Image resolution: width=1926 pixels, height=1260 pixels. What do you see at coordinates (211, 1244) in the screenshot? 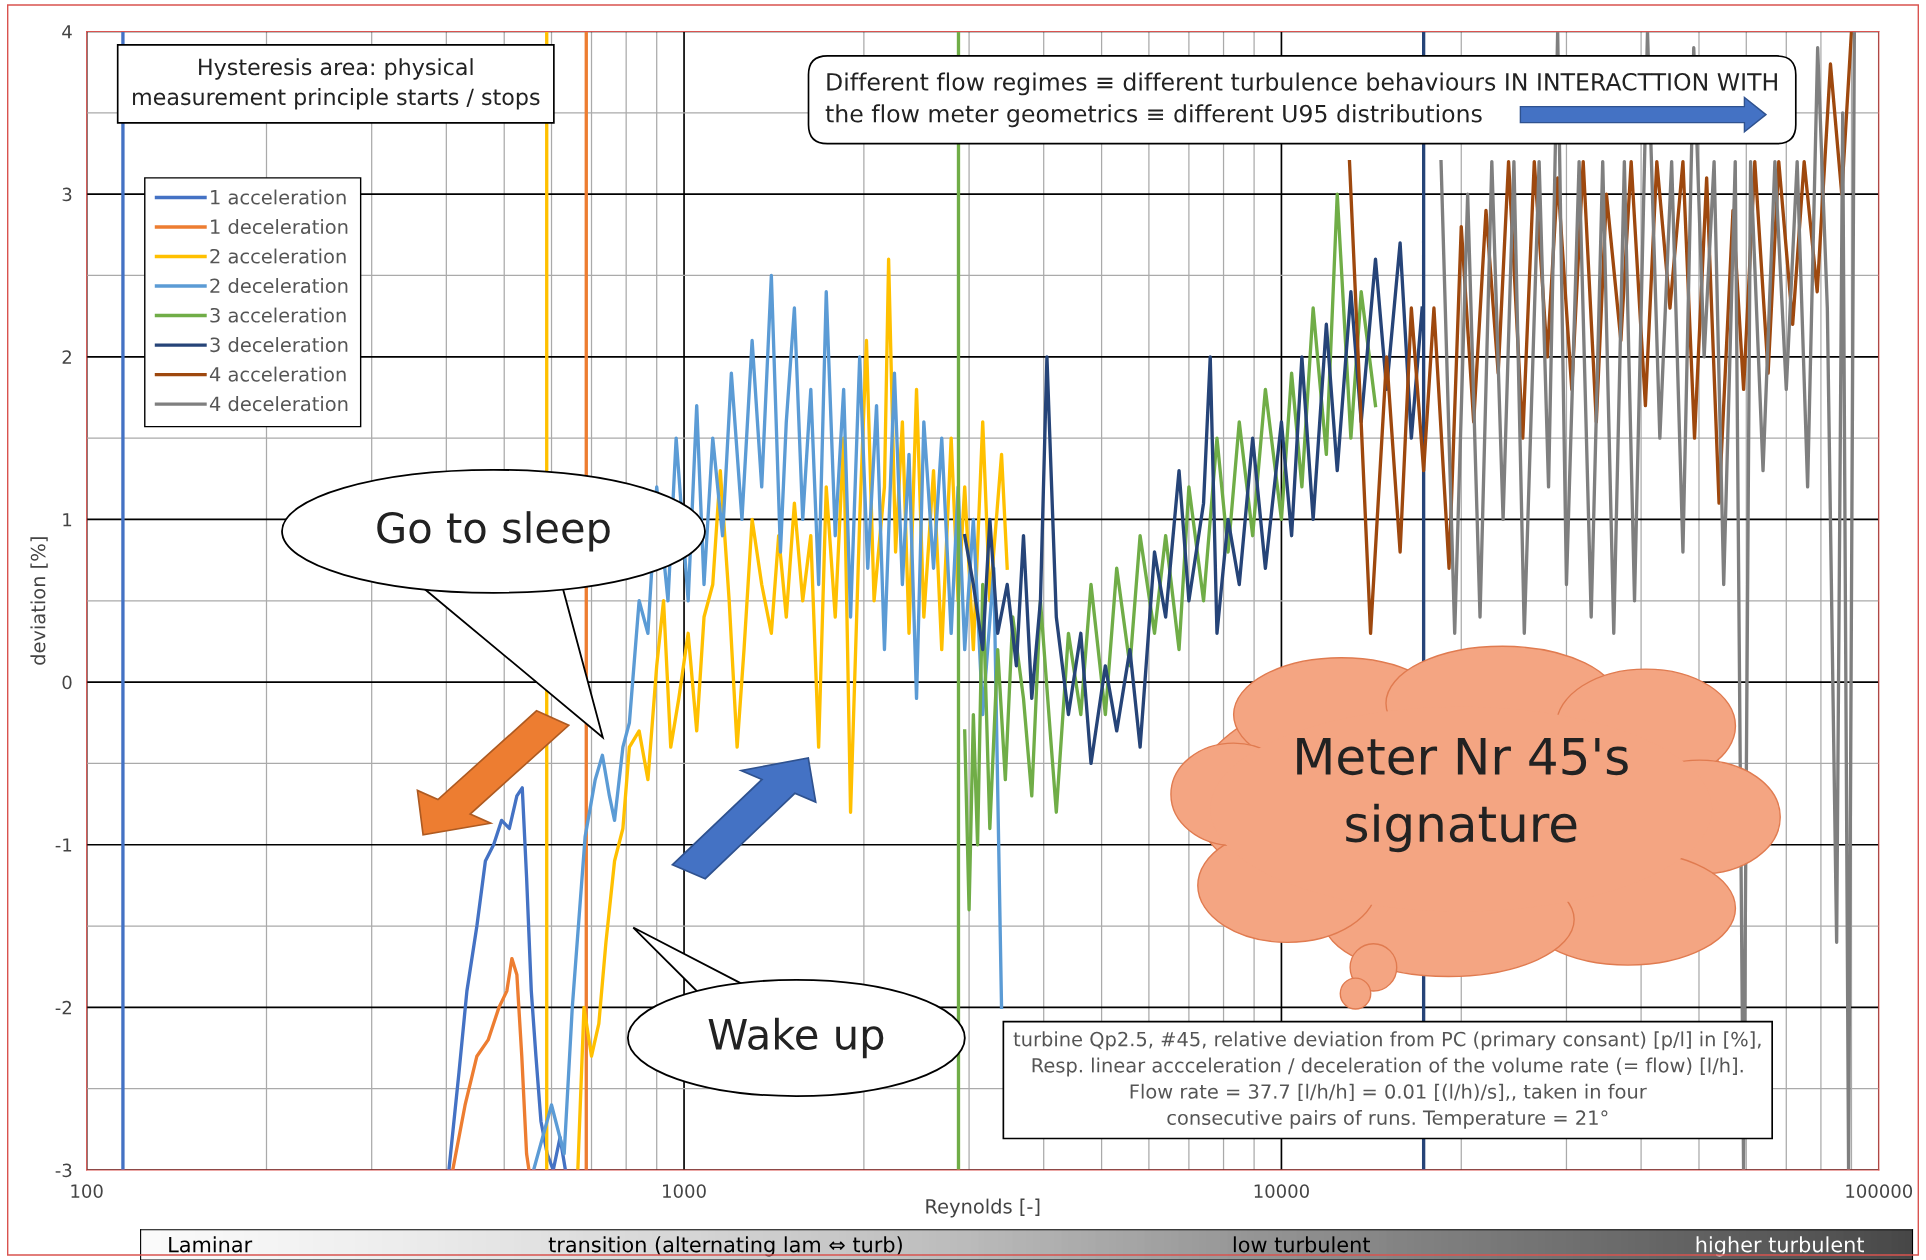
I see `text: Laminar` at bounding box center [211, 1244].